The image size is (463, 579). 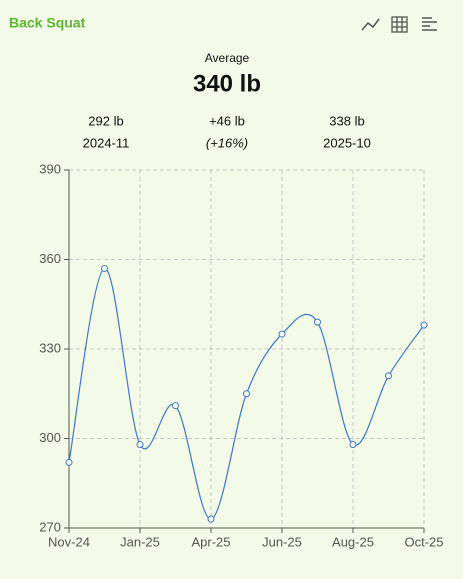 I want to click on grid-icon, so click(x=399, y=24).